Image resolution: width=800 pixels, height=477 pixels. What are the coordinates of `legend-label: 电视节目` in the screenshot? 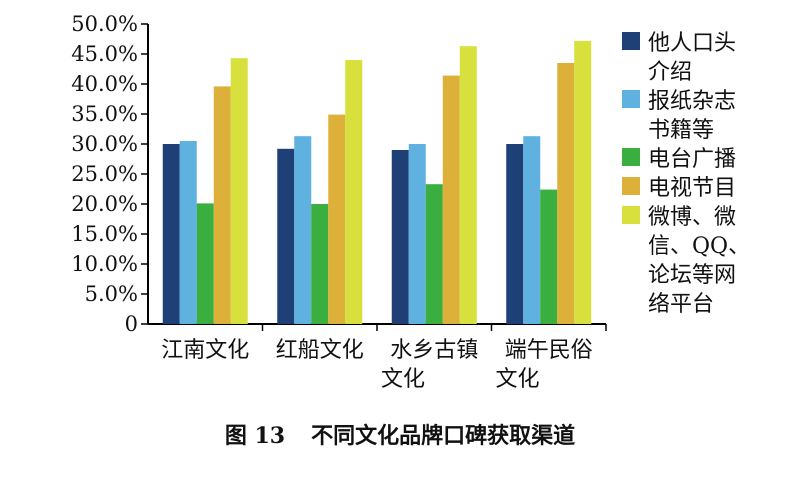 It's located at (692, 188).